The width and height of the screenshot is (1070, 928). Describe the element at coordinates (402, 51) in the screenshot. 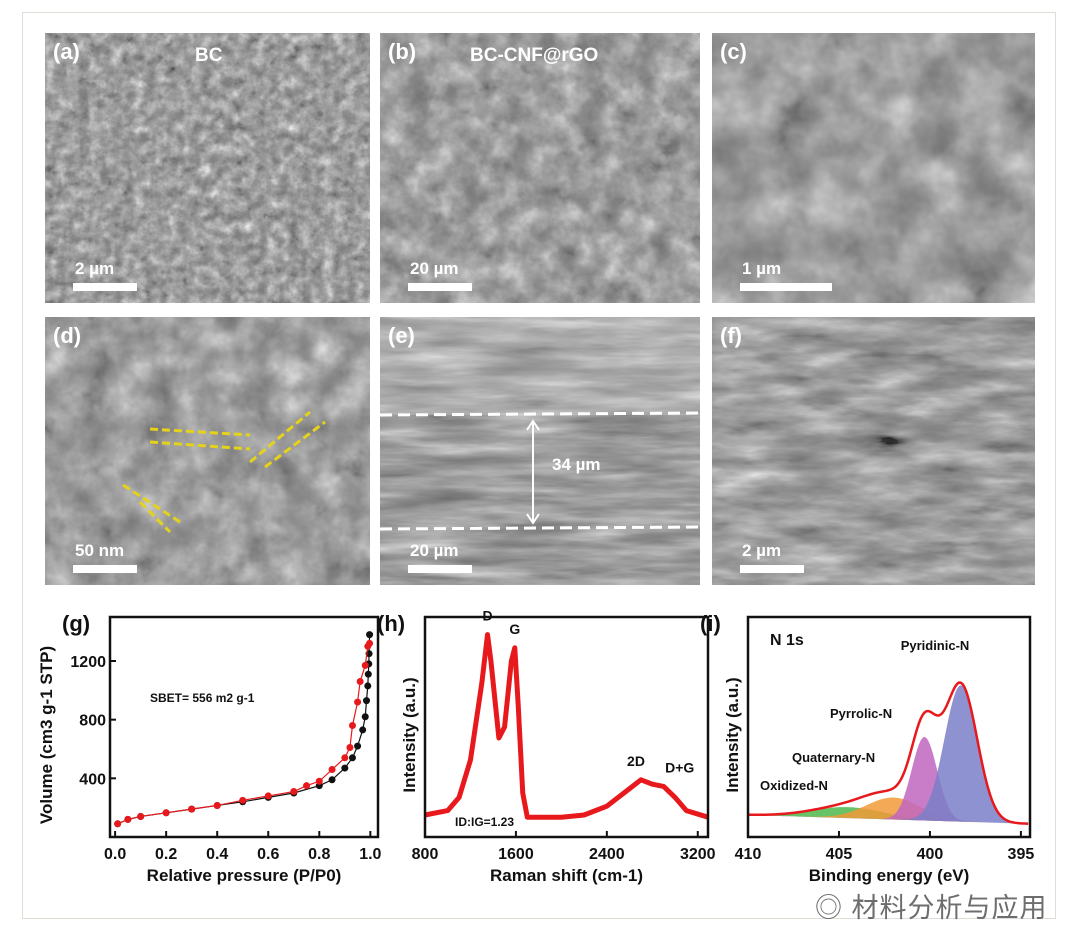

I see `panel-label: (b)` at that location.